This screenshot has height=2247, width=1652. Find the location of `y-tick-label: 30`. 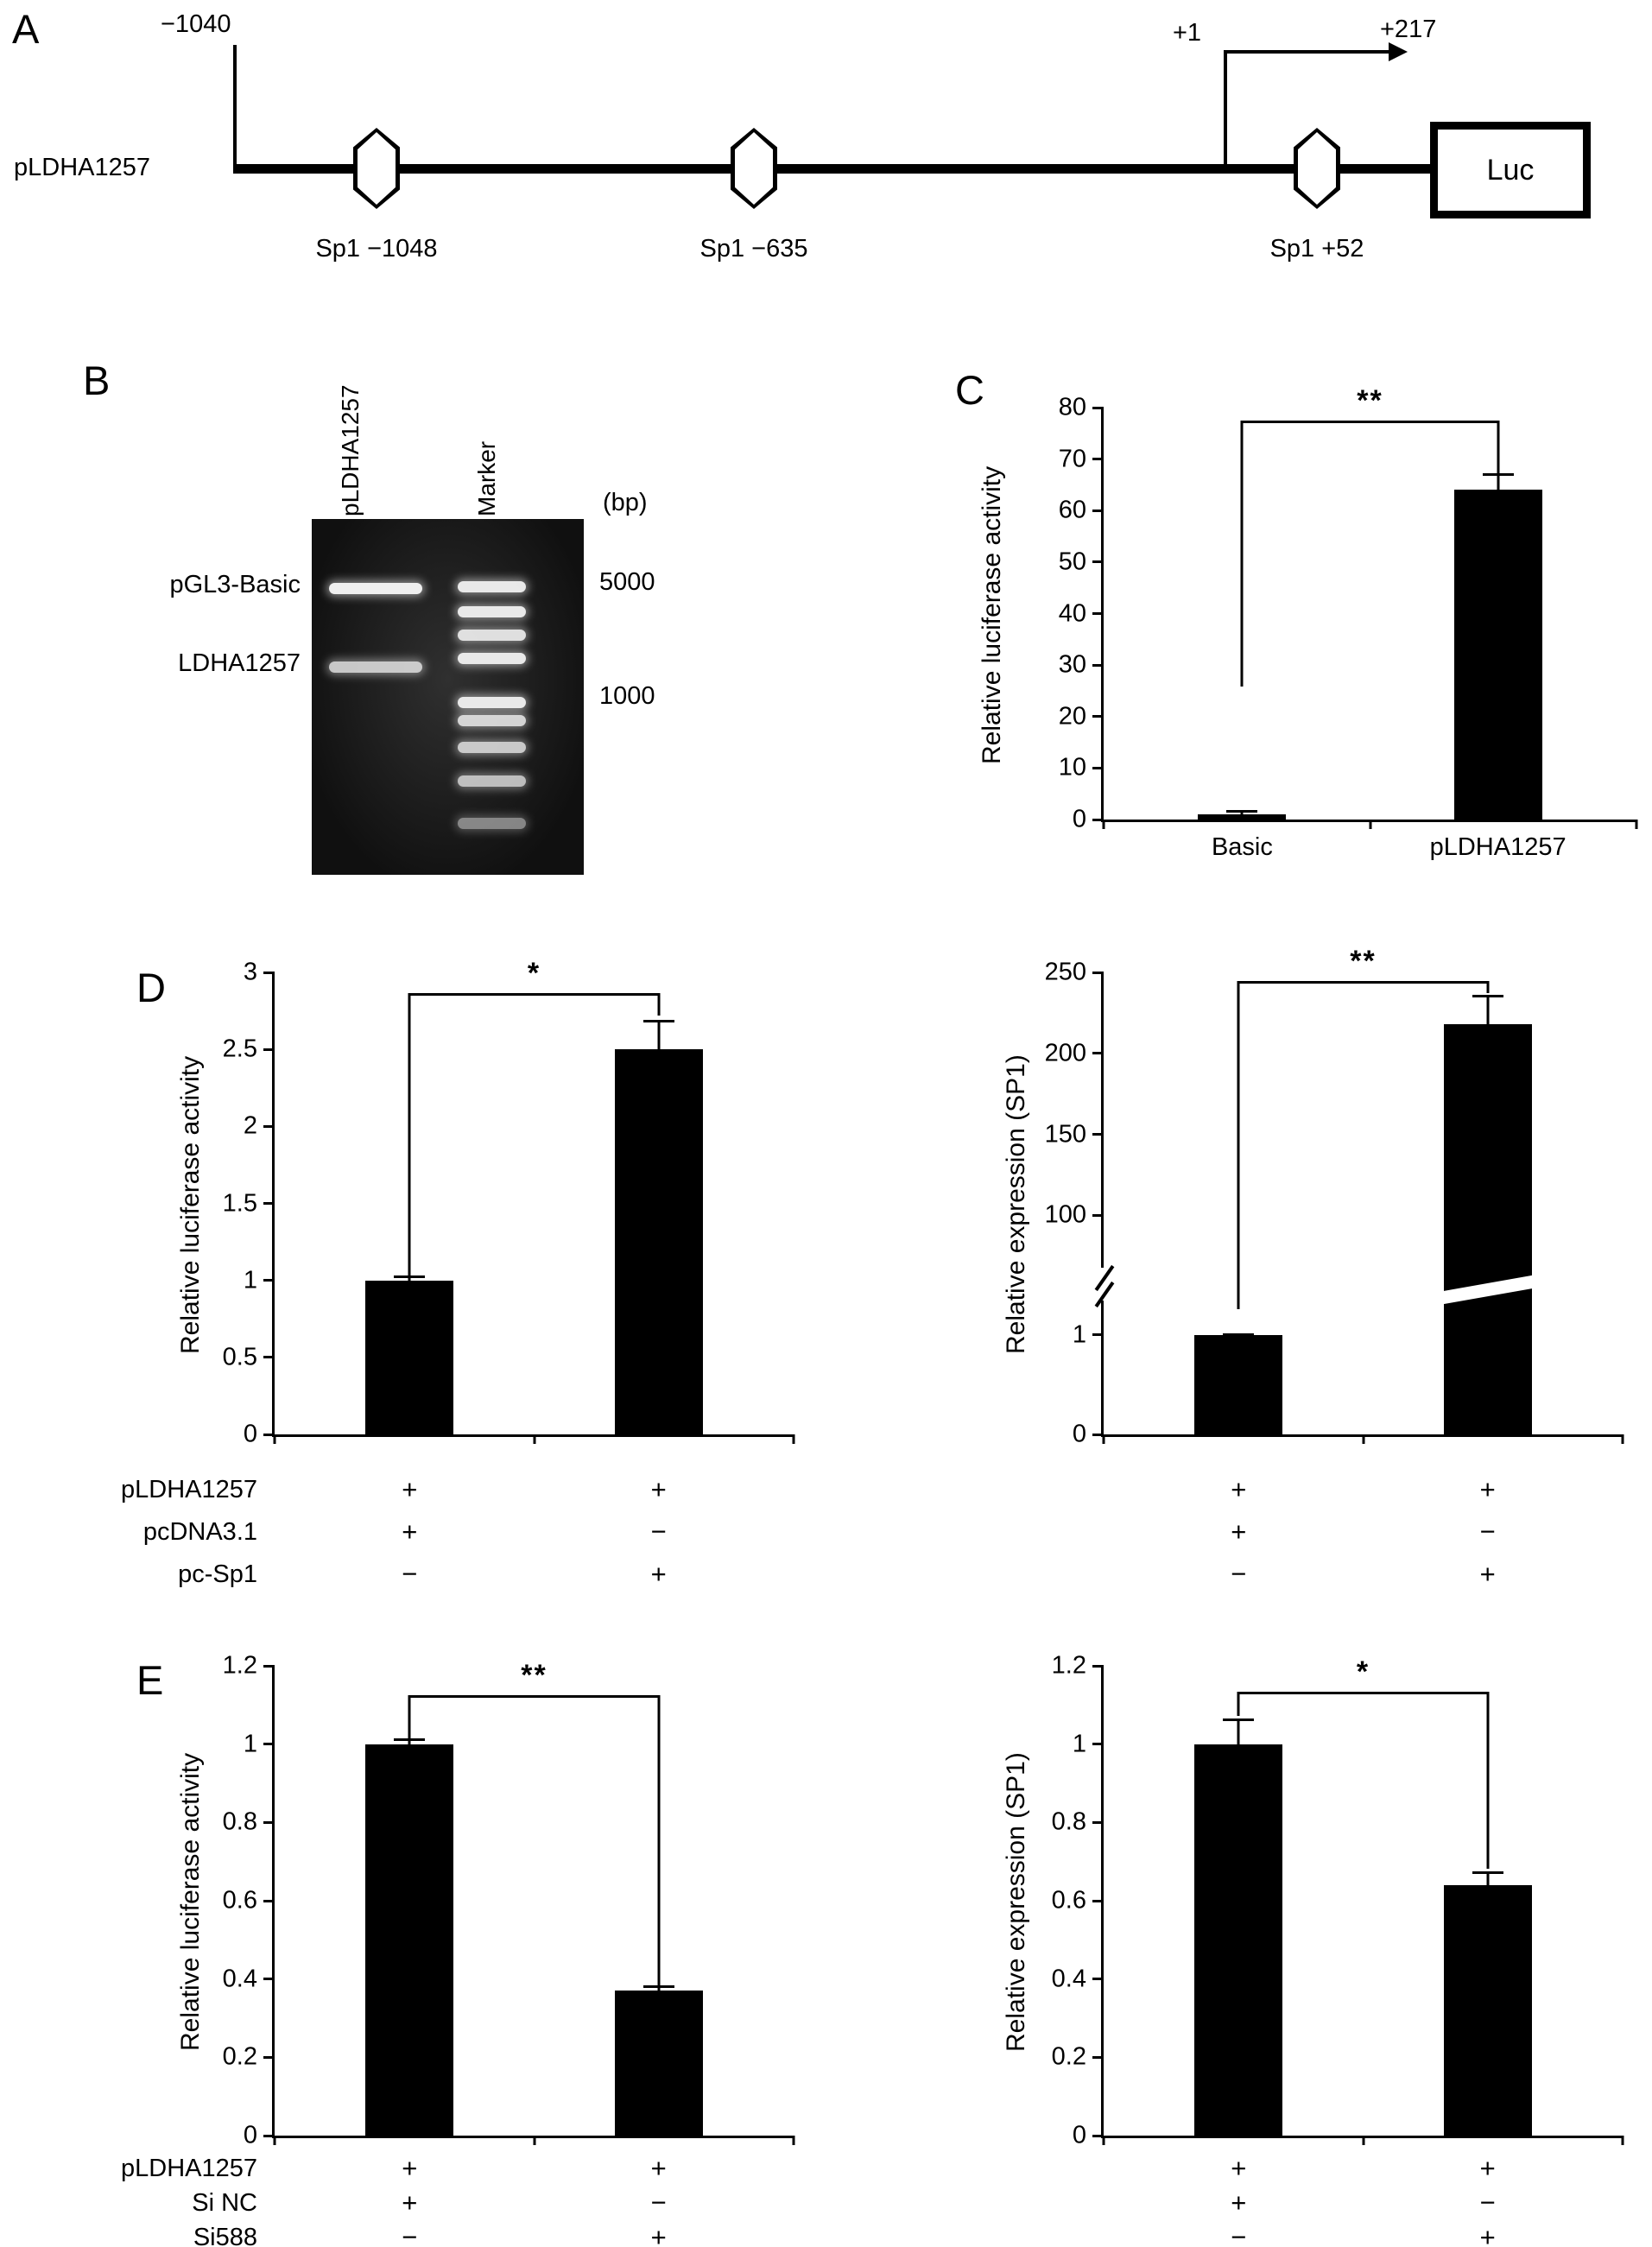

y-tick-label: 30 is located at coordinates (1072, 664).